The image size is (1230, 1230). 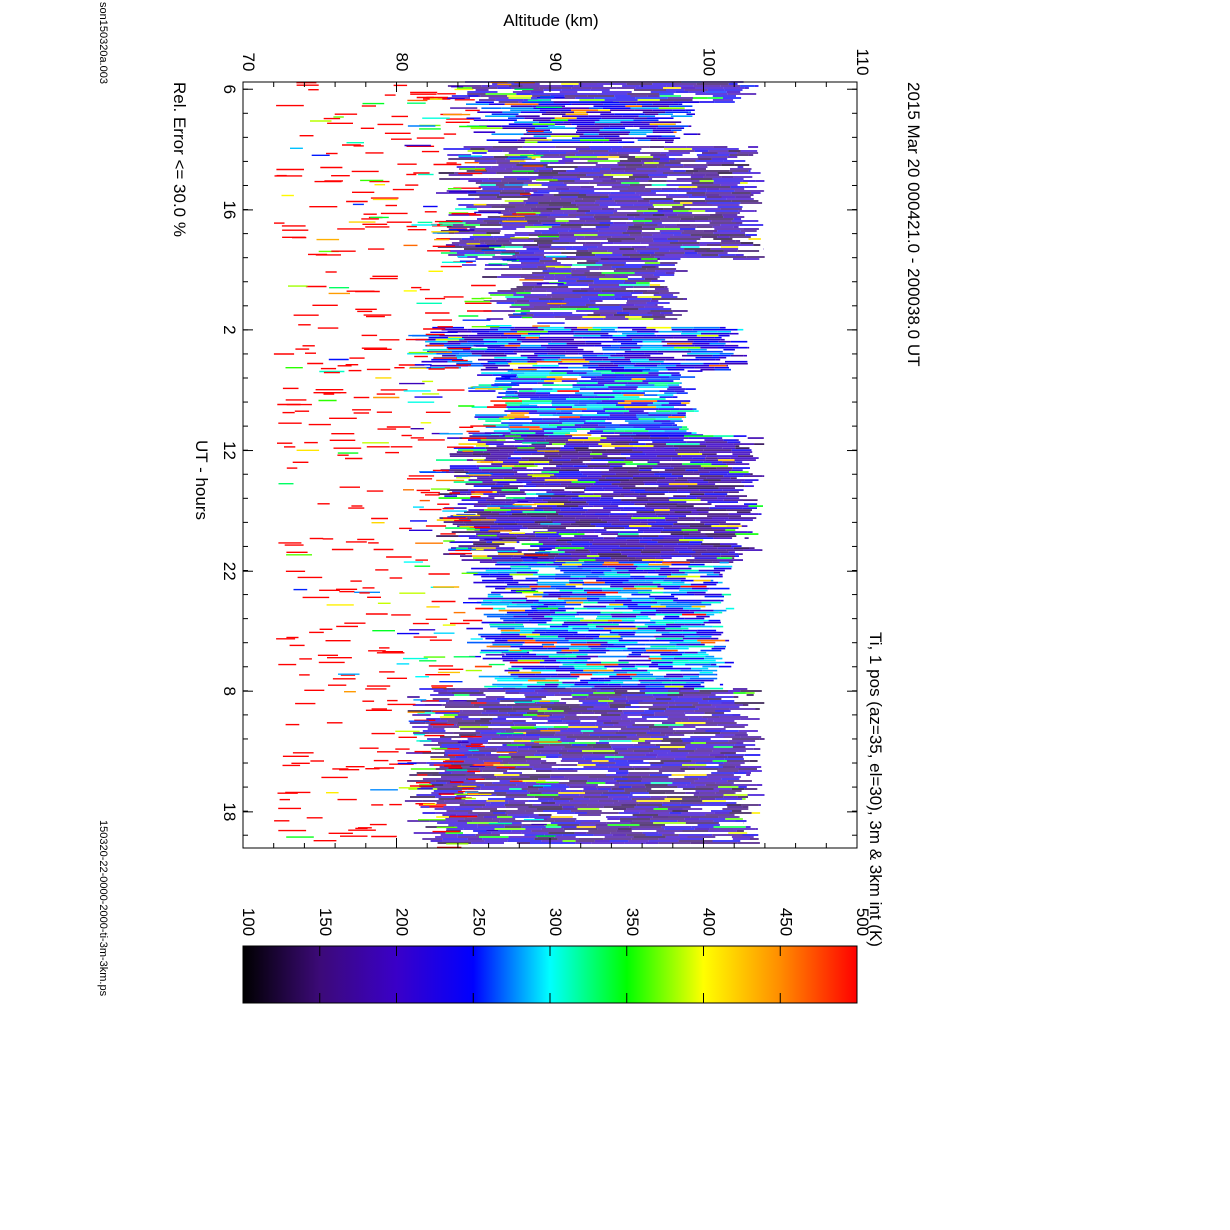 I want to click on title: 2015 Mar 20 000421.0 - 200038.0 UT, so click(x=913, y=224).